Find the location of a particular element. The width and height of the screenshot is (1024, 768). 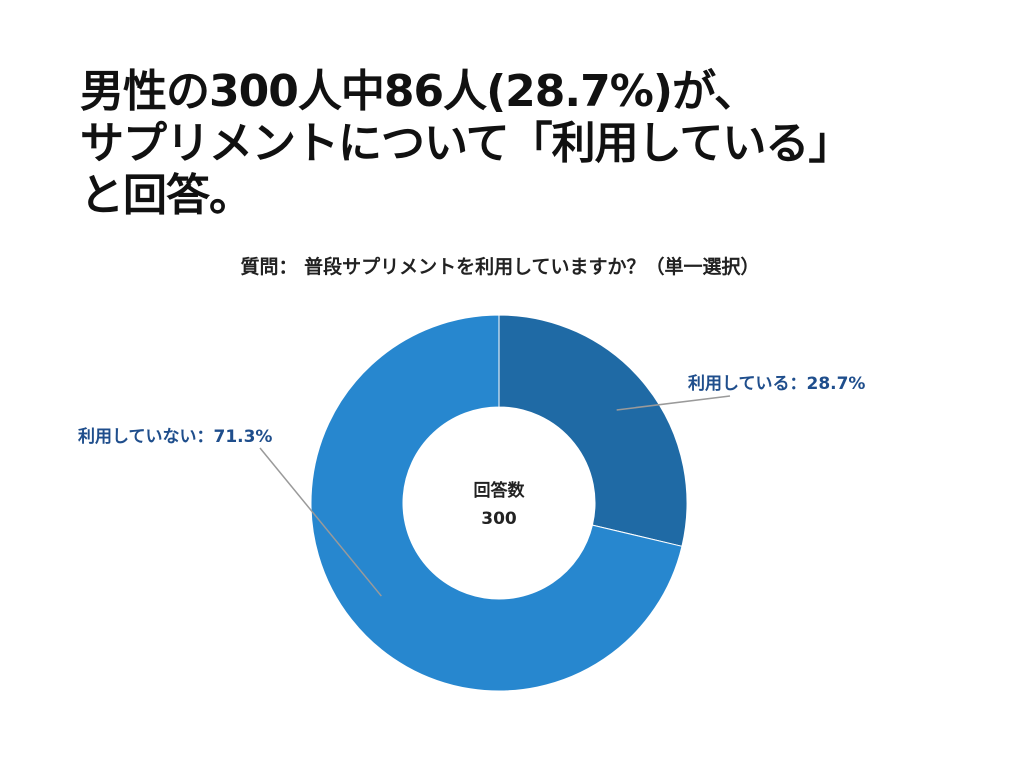

slice-label-1: 利用していない：71.3% is located at coordinates (175, 436).